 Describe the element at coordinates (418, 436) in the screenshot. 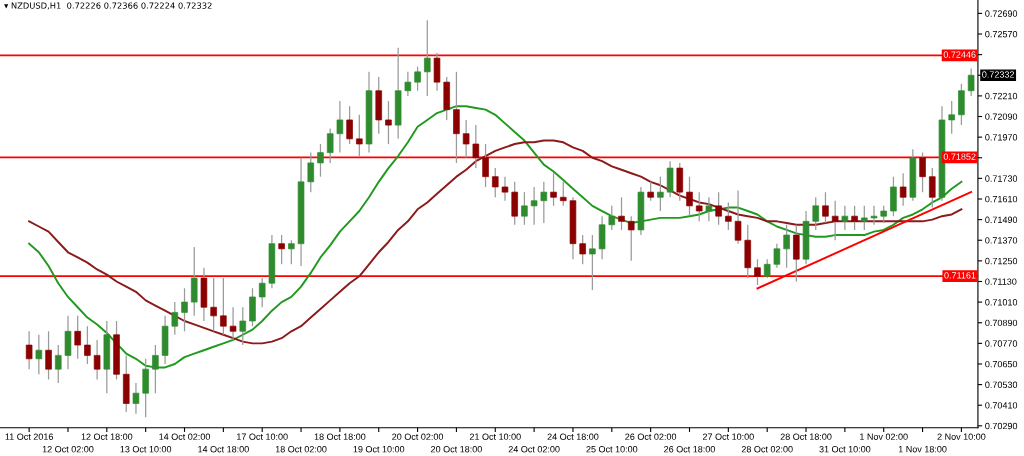

I see `x-tick-label: 20 Oct 02:00` at that location.